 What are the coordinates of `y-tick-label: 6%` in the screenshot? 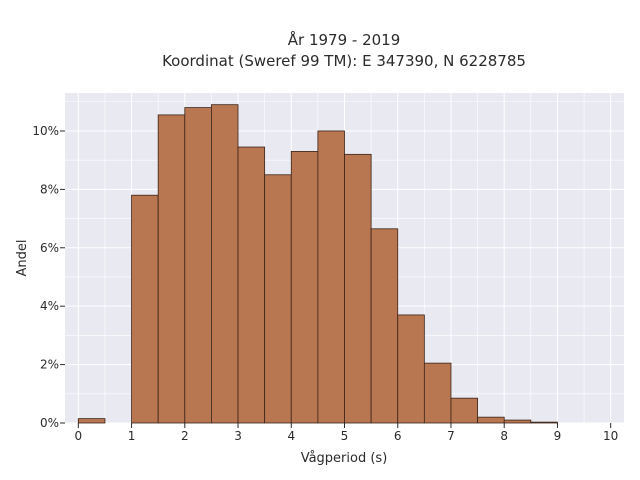 It's located at (49, 248).